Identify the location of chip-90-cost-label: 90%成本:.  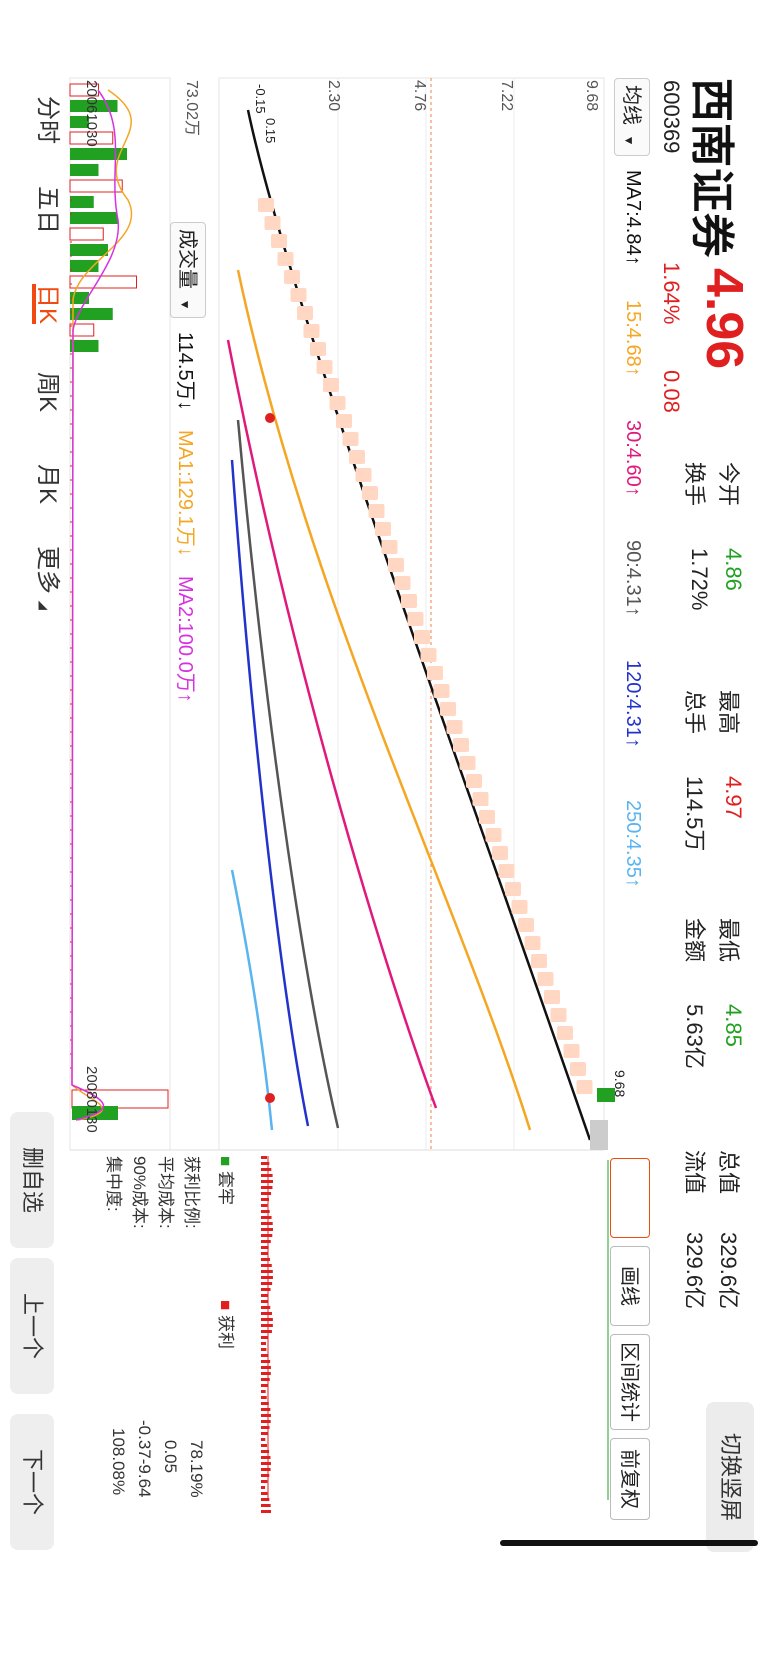
(139, 1192).